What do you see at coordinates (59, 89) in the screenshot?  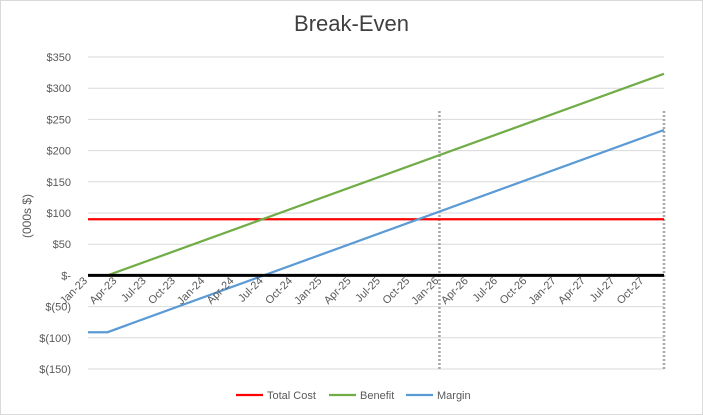 I see `y-tick-label: $300` at bounding box center [59, 89].